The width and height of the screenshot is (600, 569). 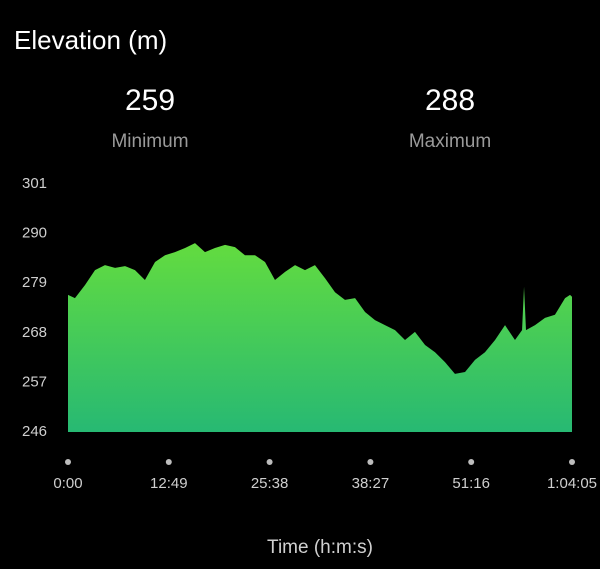 I want to click on x-axis-title: Time (h:m:s), so click(x=320, y=547).